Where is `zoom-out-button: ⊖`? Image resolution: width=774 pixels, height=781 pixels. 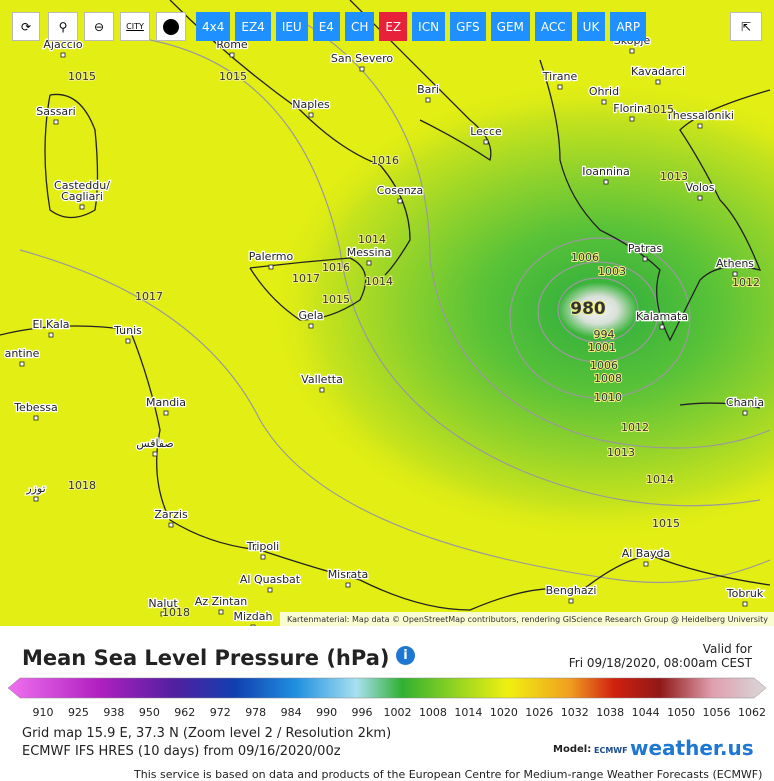 zoom-out-button: ⊖ is located at coordinates (99, 26).